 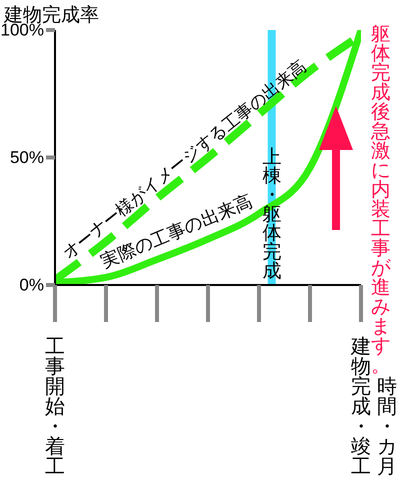 I want to click on y-tick-label: 50%, so click(x=27, y=157).